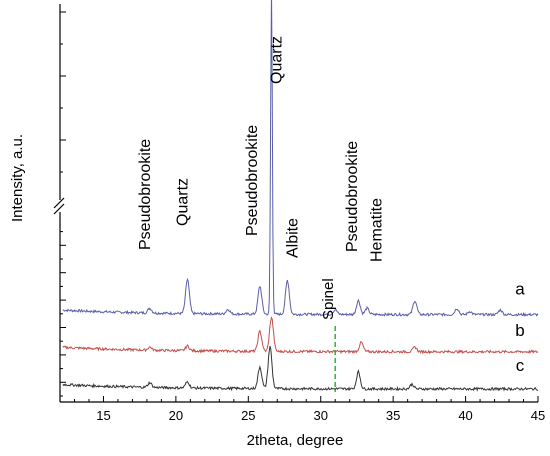 The width and height of the screenshot is (550, 456). Describe the element at coordinates (176, 415) in the screenshot. I see `x-tick-label: 20` at that location.